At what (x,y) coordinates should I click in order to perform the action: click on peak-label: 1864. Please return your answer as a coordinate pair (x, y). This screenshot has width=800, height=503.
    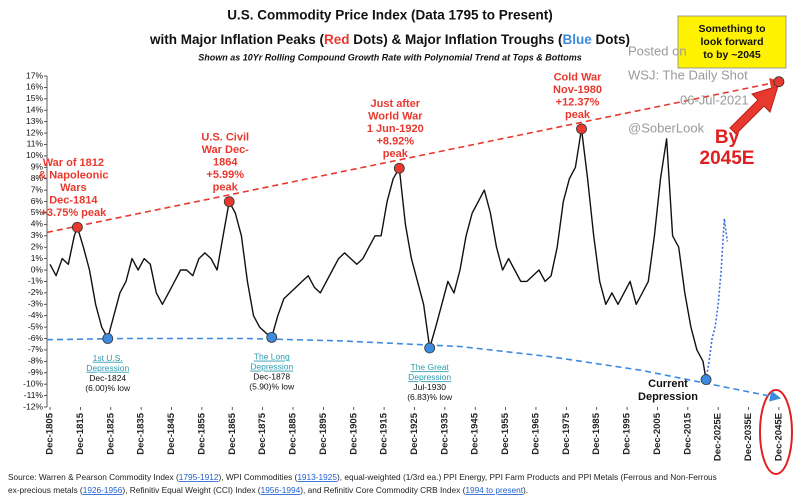
    Looking at the image, I should click on (225, 163).